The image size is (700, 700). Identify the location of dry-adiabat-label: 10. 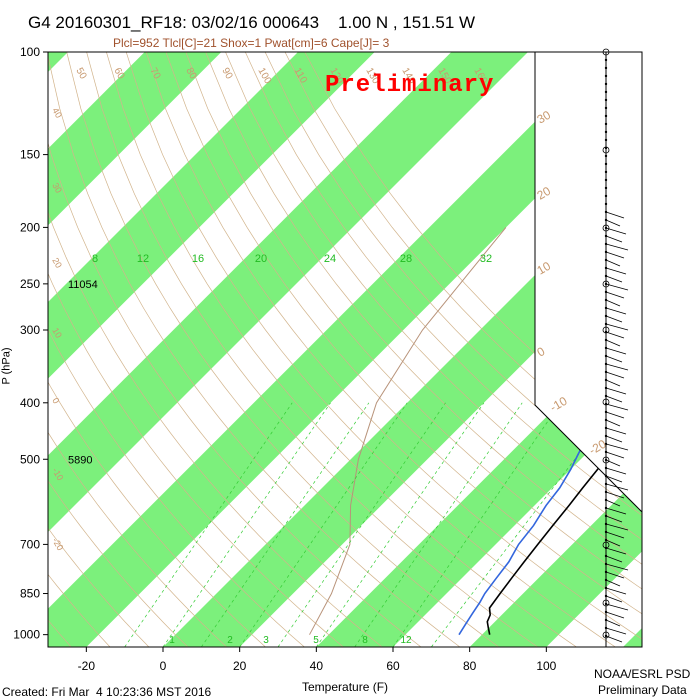
(57, 333).